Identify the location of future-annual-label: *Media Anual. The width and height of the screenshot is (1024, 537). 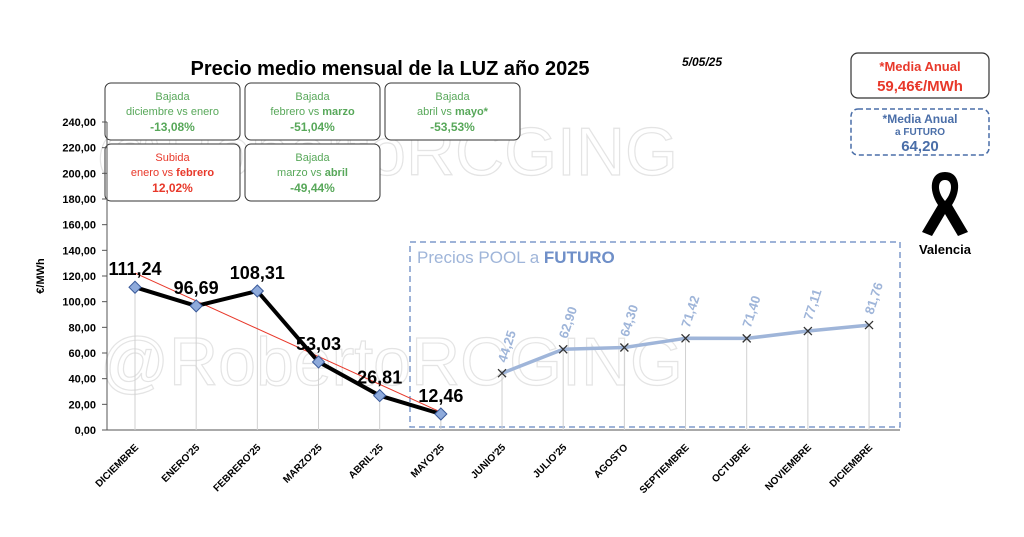
(920, 119).